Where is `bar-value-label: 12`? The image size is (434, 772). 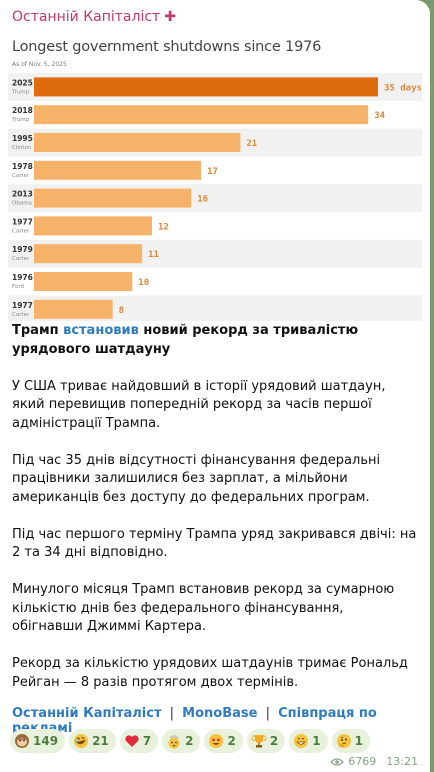
bar-value-label: 12 is located at coordinates (163, 227).